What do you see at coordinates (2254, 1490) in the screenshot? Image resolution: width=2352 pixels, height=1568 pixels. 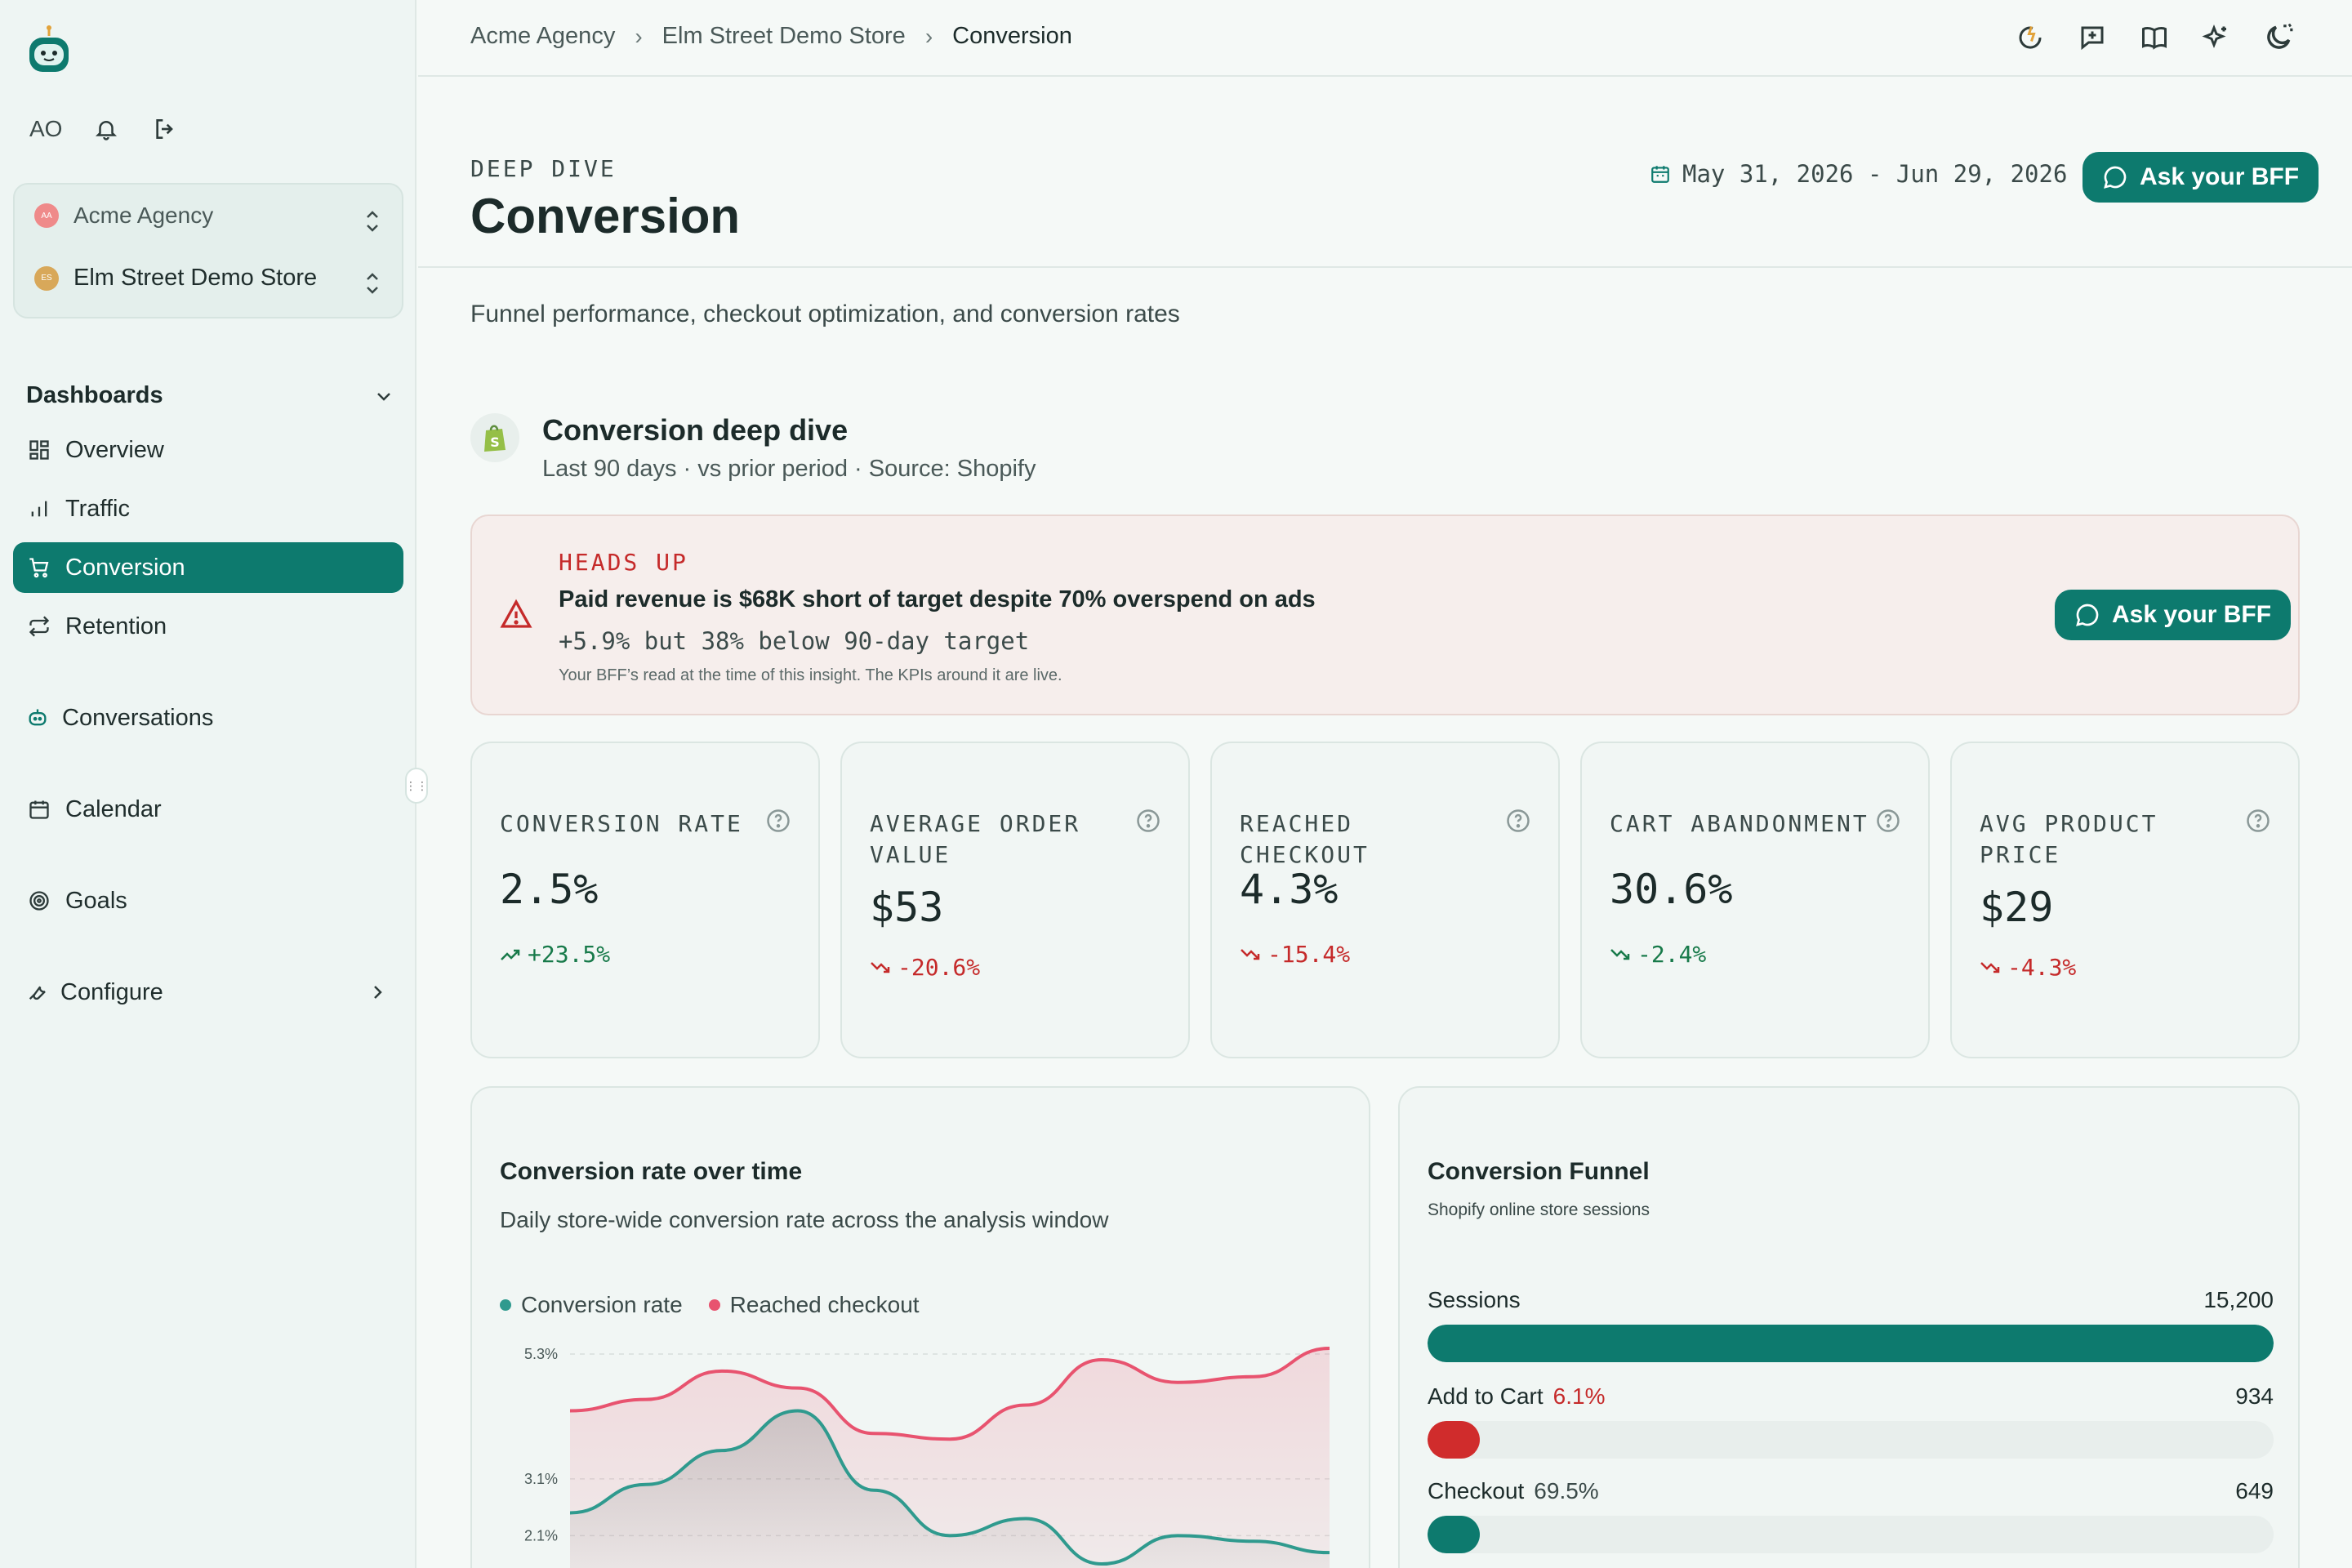 I see `funnel-step-count: 649` at bounding box center [2254, 1490].